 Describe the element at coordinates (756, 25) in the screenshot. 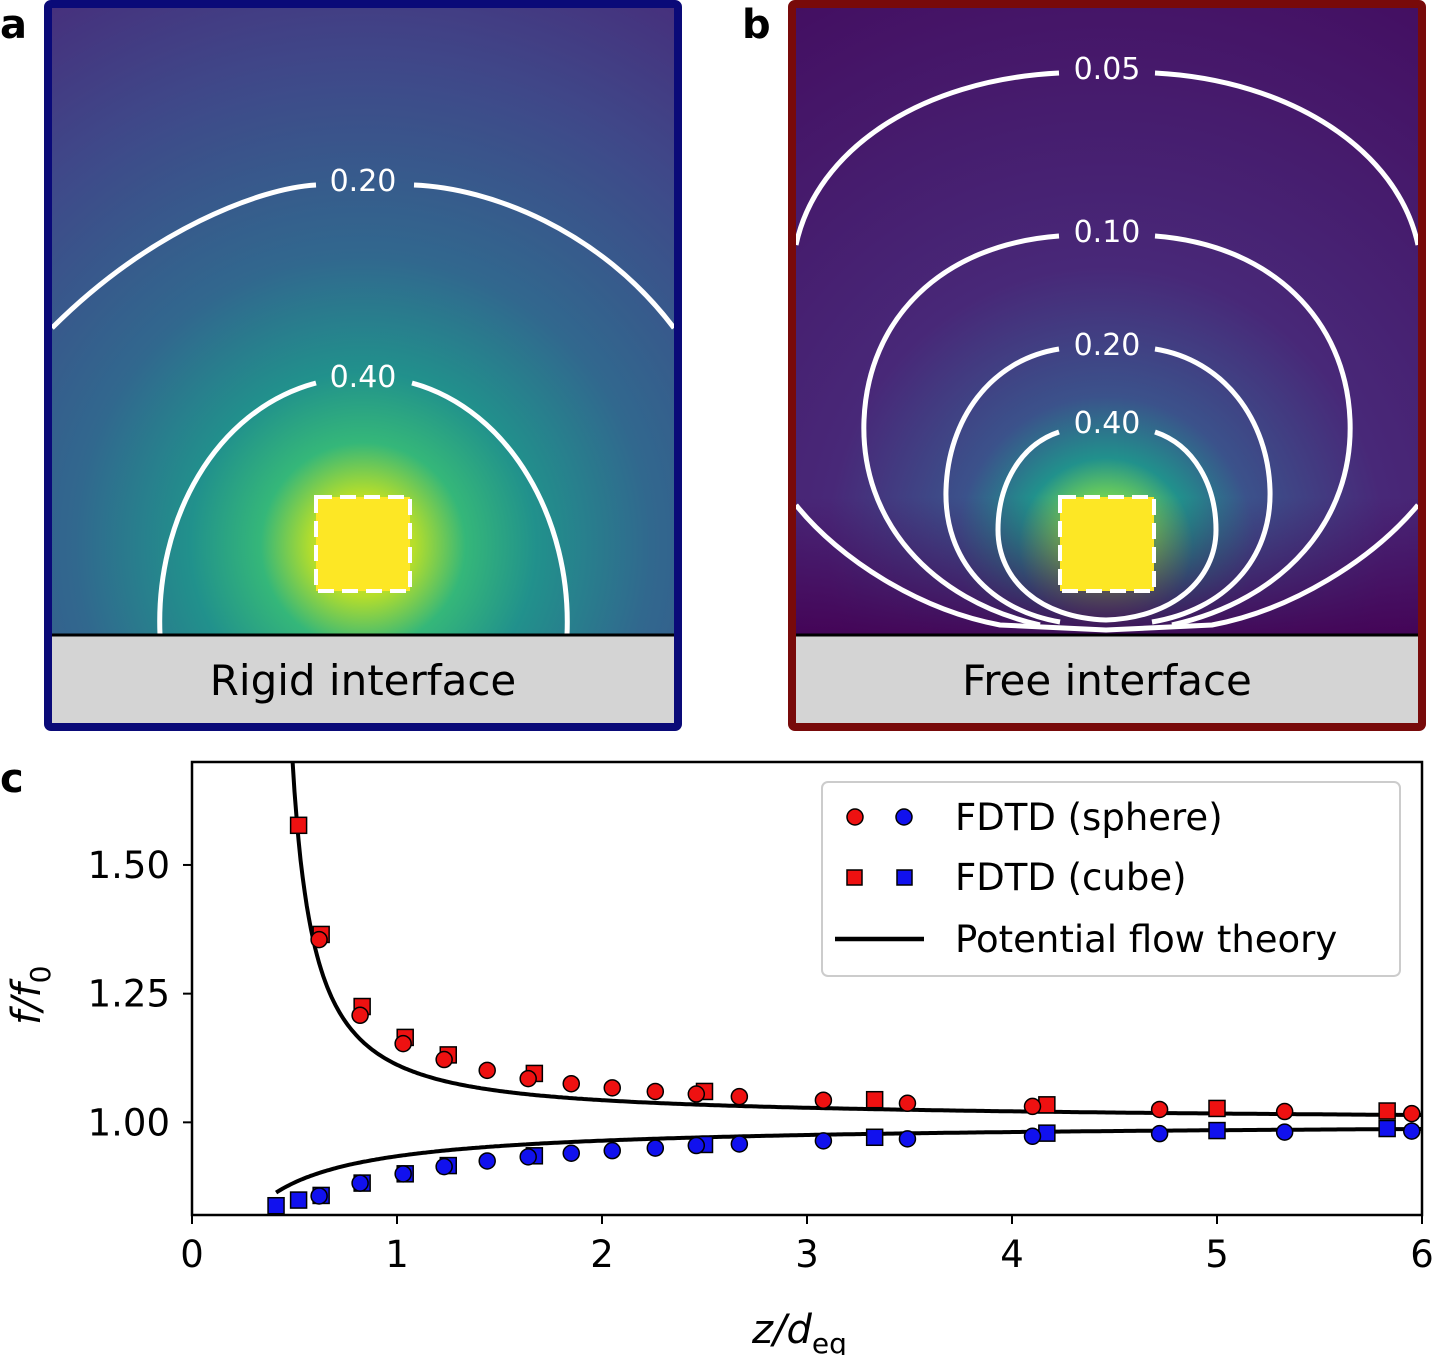

I see `panel-b-letter: b` at that location.